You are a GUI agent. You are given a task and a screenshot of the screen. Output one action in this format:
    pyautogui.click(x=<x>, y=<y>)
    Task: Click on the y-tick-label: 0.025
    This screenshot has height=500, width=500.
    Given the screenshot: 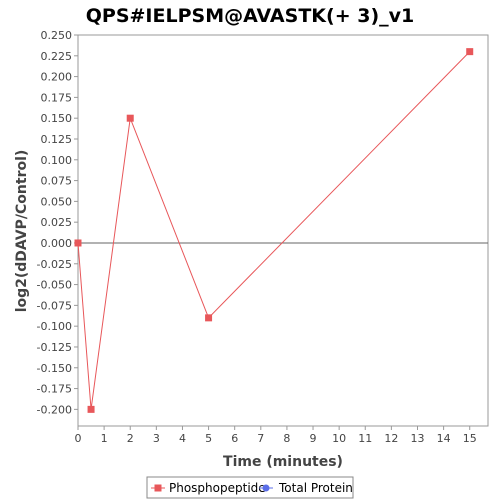 What is the action you would take?
    pyautogui.click(x=57, y=222)
    